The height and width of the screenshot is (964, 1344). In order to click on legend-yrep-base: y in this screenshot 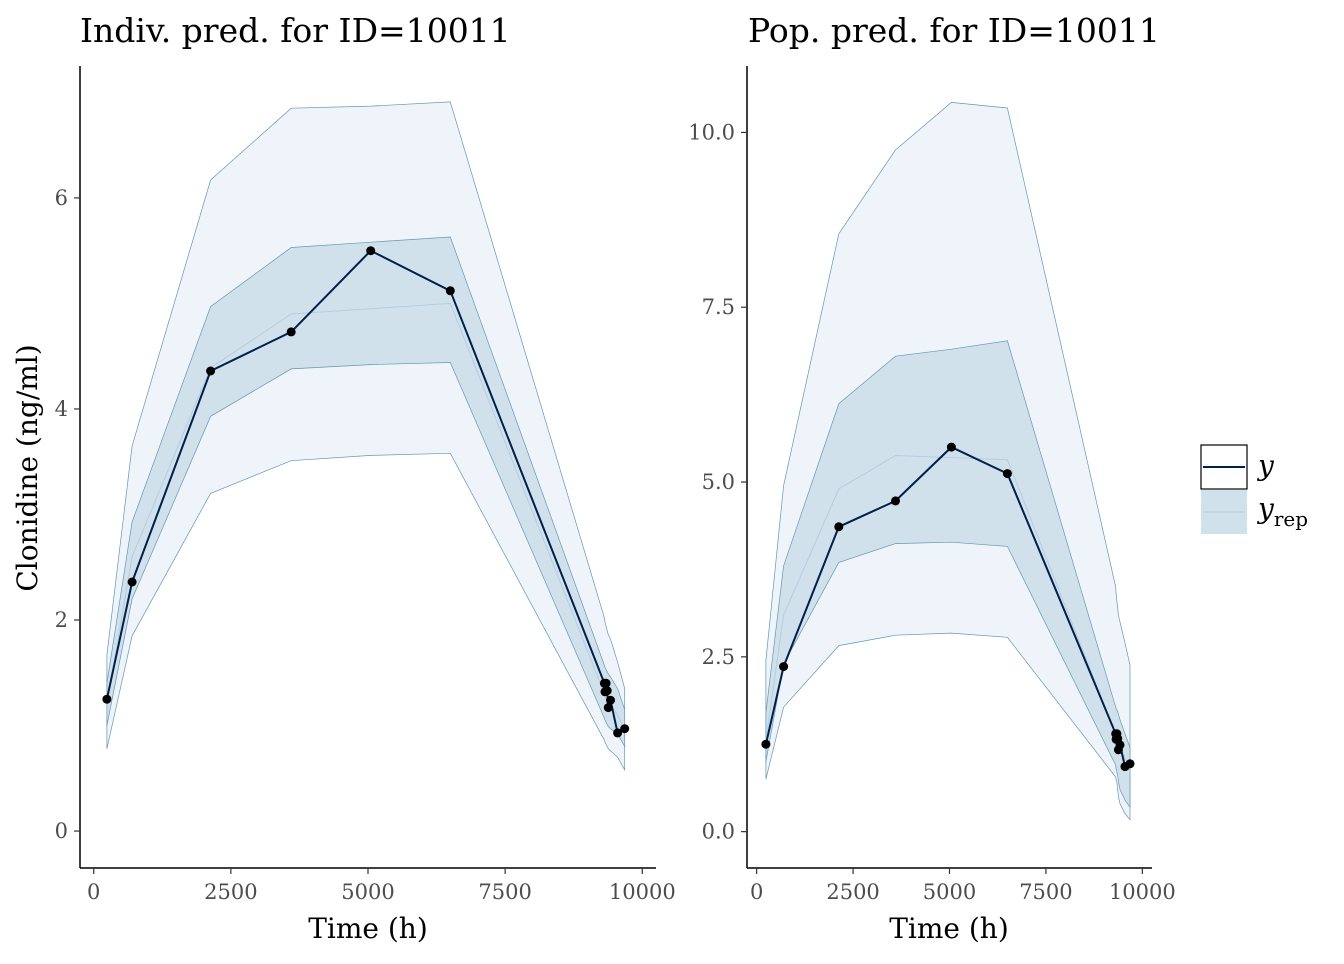, I will do `click(1265, 508)`.